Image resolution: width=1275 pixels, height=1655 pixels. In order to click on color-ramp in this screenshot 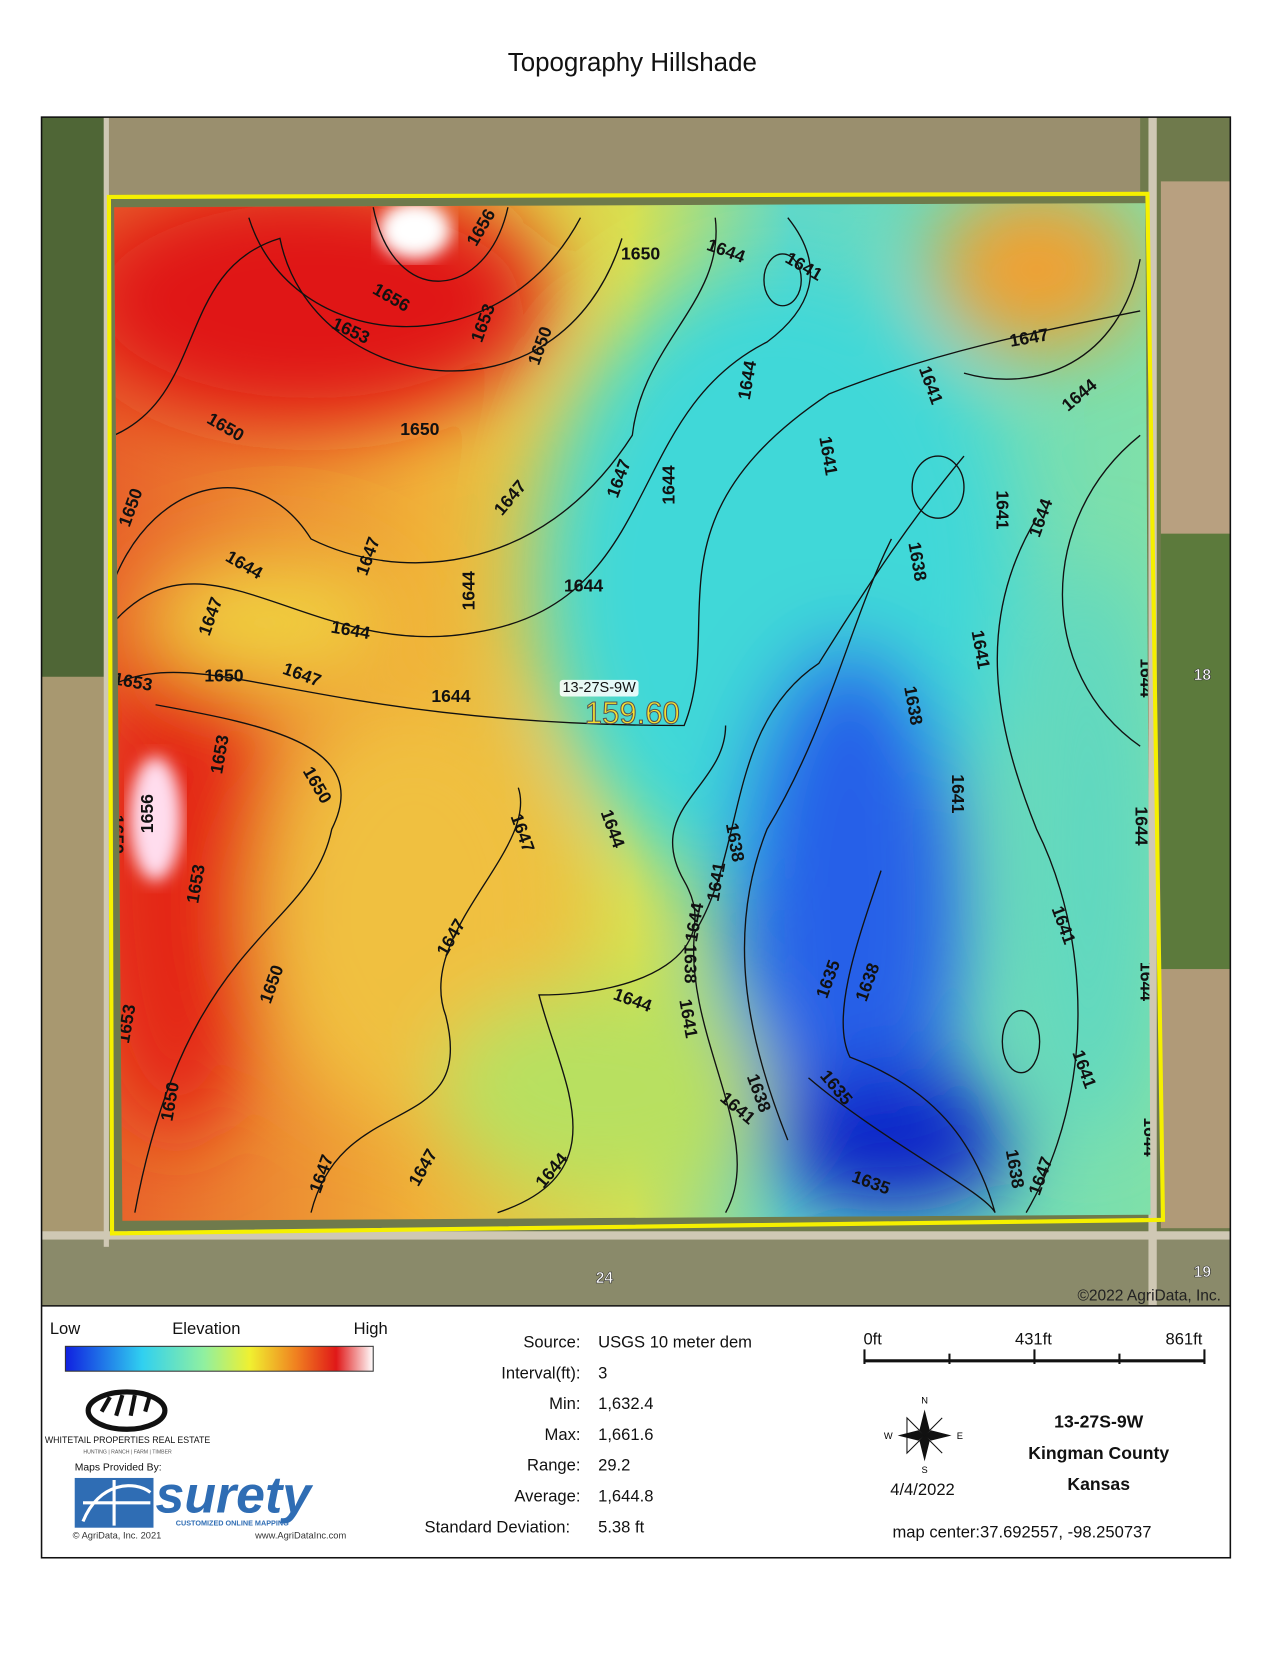, I will do `click(219, 1358)`.